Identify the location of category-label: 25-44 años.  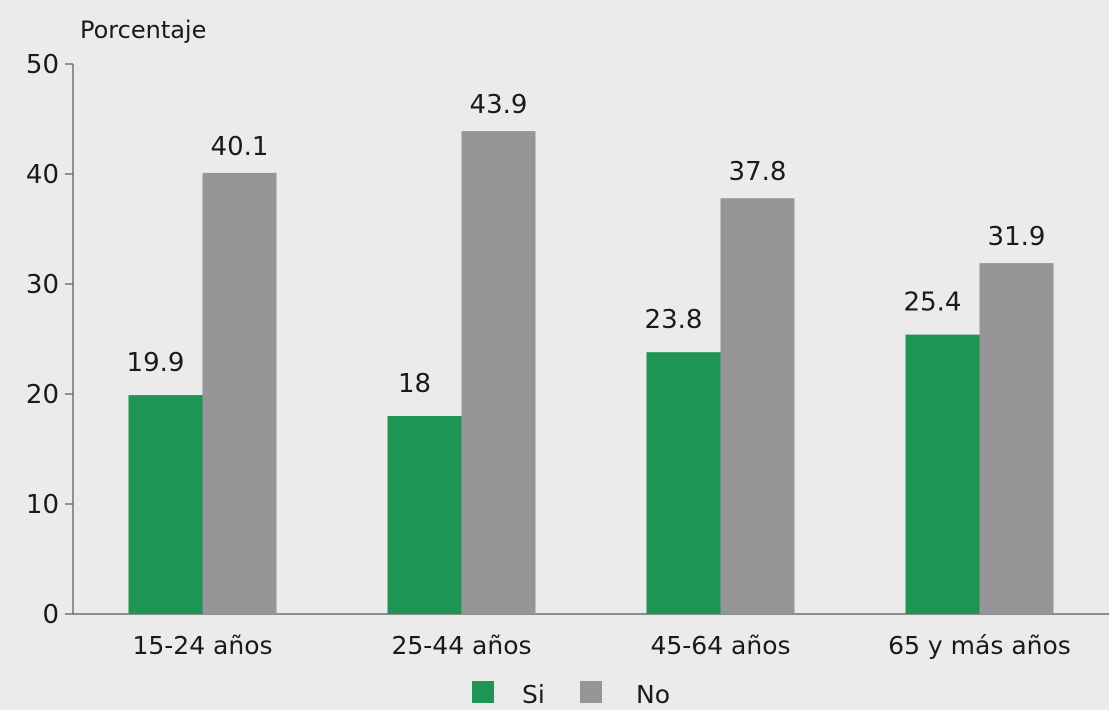
(461, 645).